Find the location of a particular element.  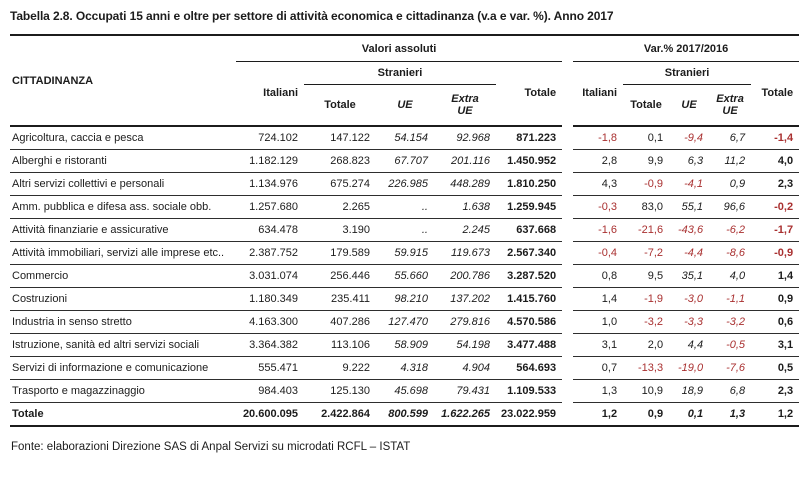

sector-label: Servizi di informazione e comunicazione is located at coordinates (123, 368).